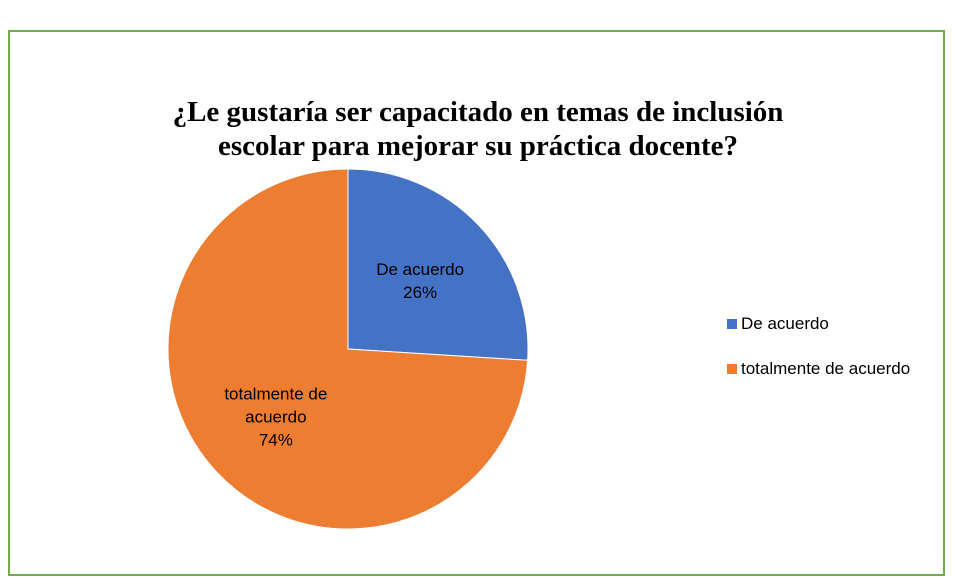  Describe the element at coordinates (420, 270) in the screenshot. I see `data-label-category: De acuerdo` at that location.